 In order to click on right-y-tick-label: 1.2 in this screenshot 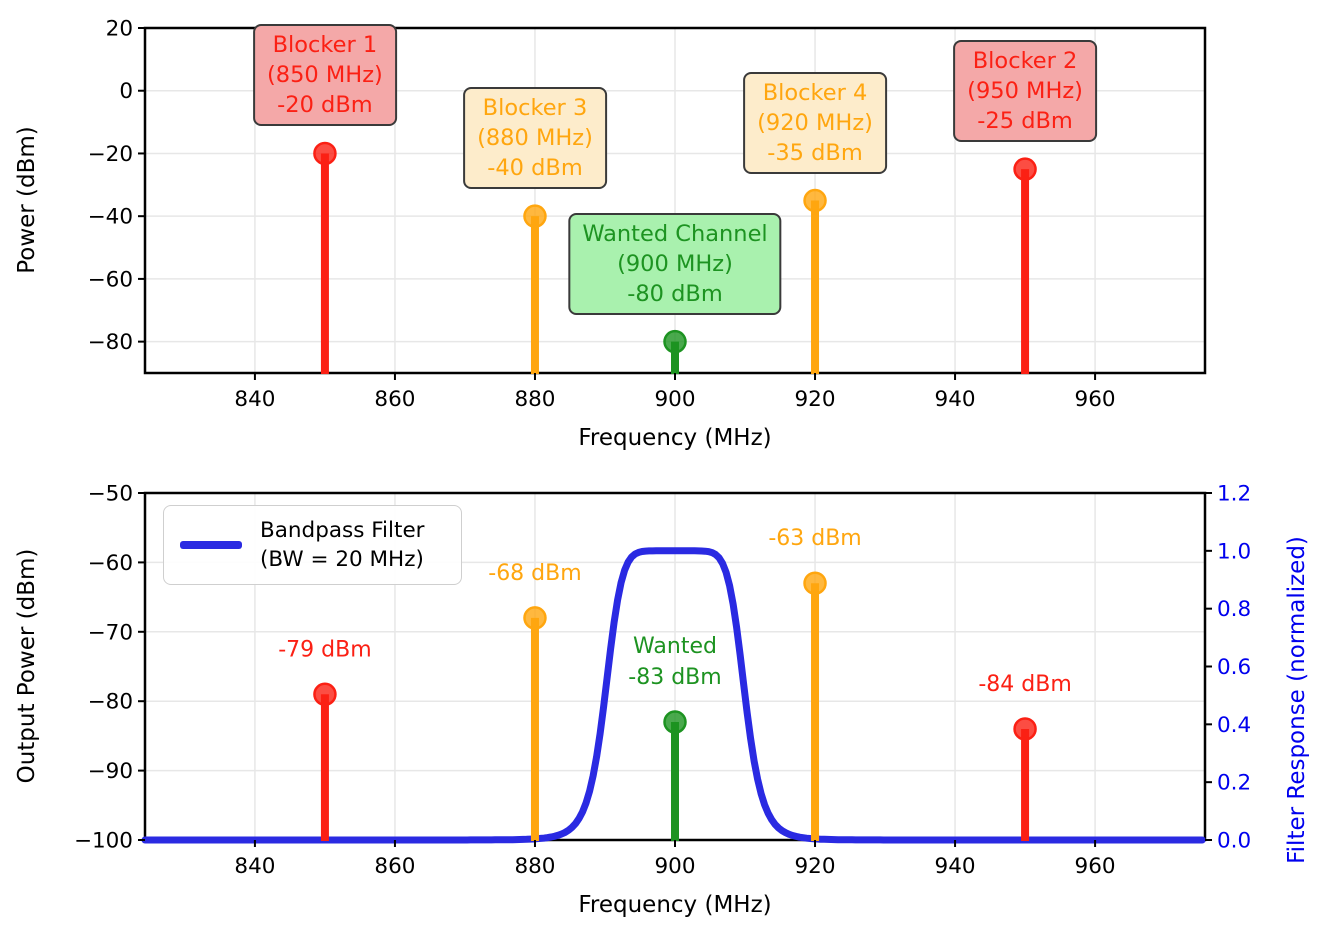, I will do `click(1234, 494)`.